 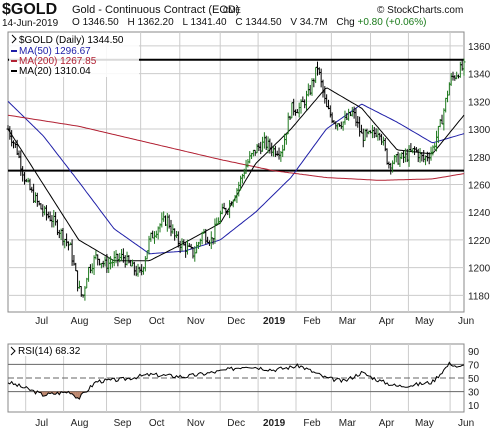 I want to click on symbol: $GOLD, so click(x=30, y=9).